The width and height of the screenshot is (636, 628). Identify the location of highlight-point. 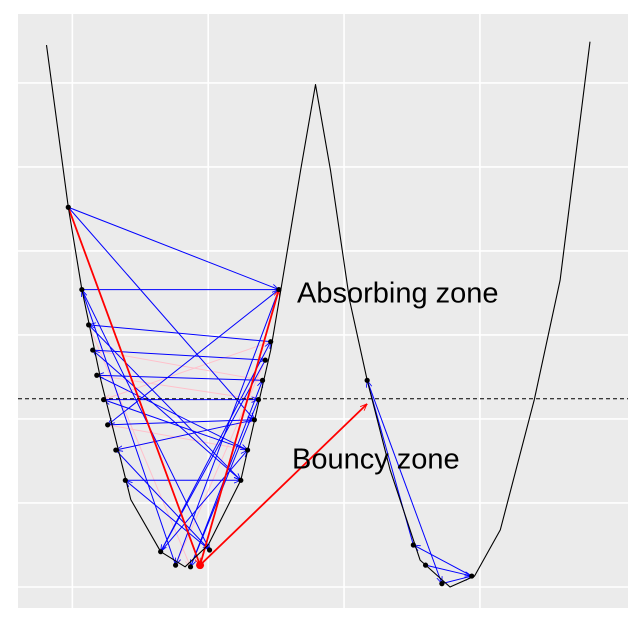
(200, 565).